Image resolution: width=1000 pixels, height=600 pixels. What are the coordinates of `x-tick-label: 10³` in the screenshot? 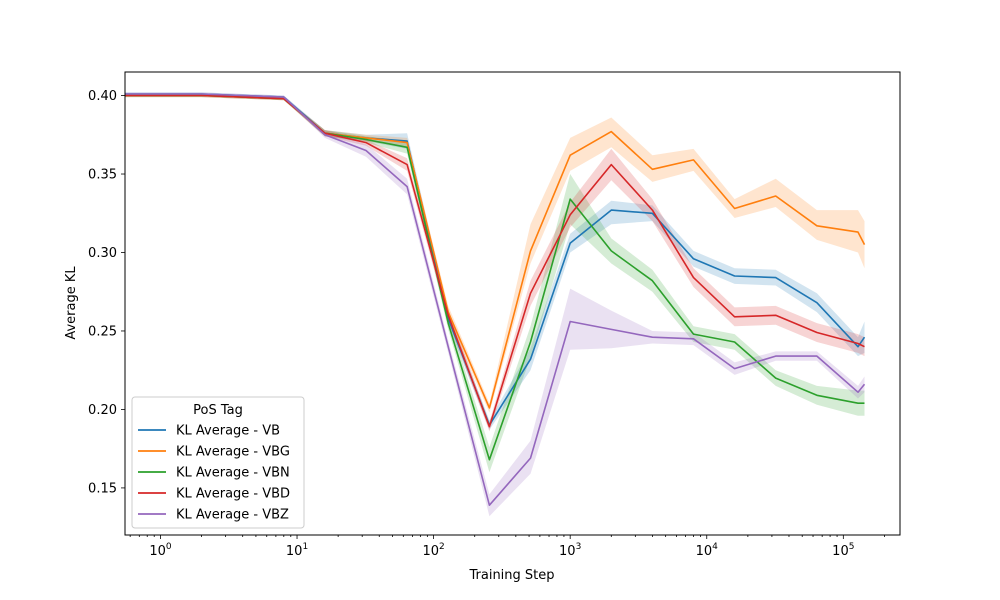 It's located at (570, 550).